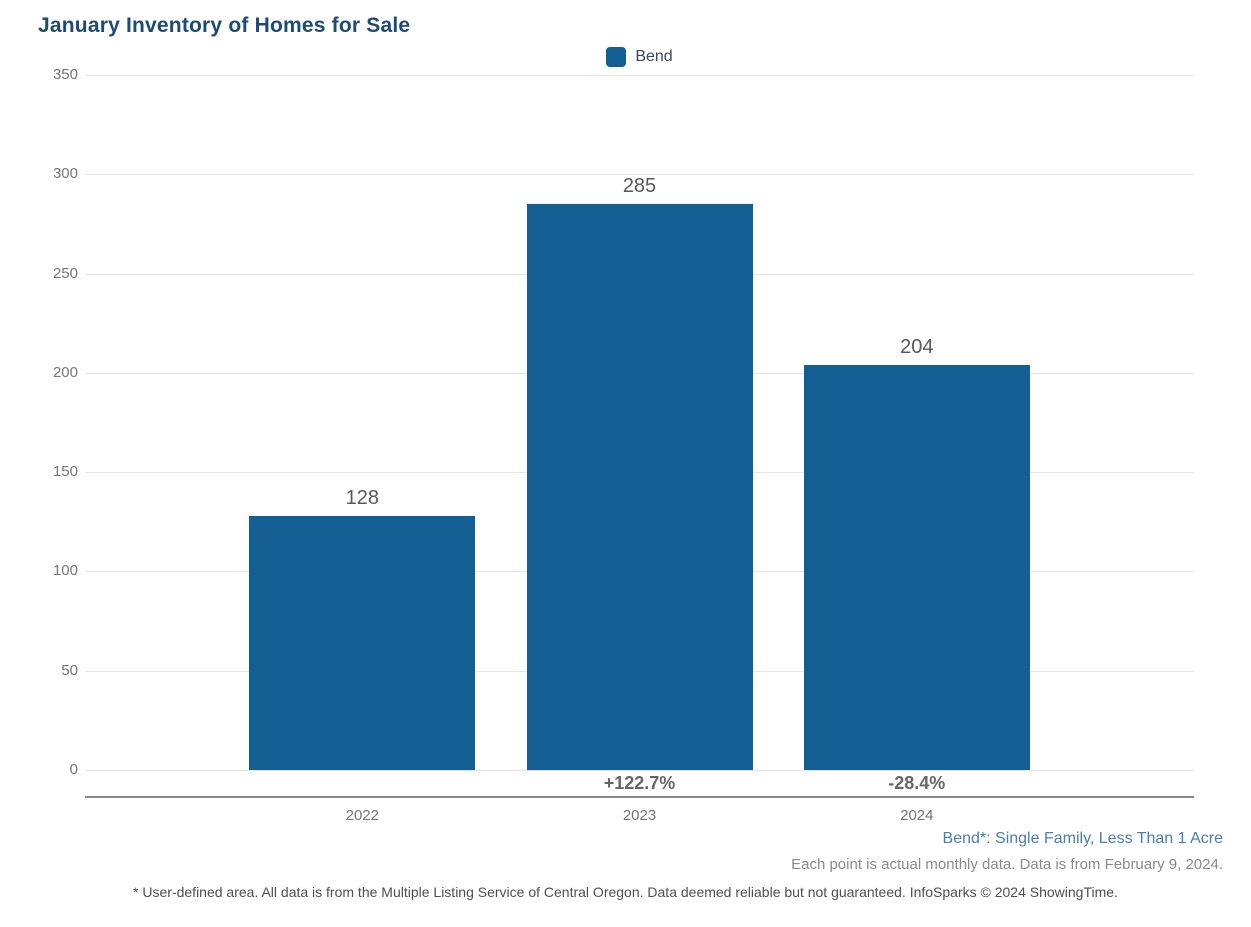 This screenshot has height=927, width=1251. I want to click on x-axis-line, so click(639, 797).